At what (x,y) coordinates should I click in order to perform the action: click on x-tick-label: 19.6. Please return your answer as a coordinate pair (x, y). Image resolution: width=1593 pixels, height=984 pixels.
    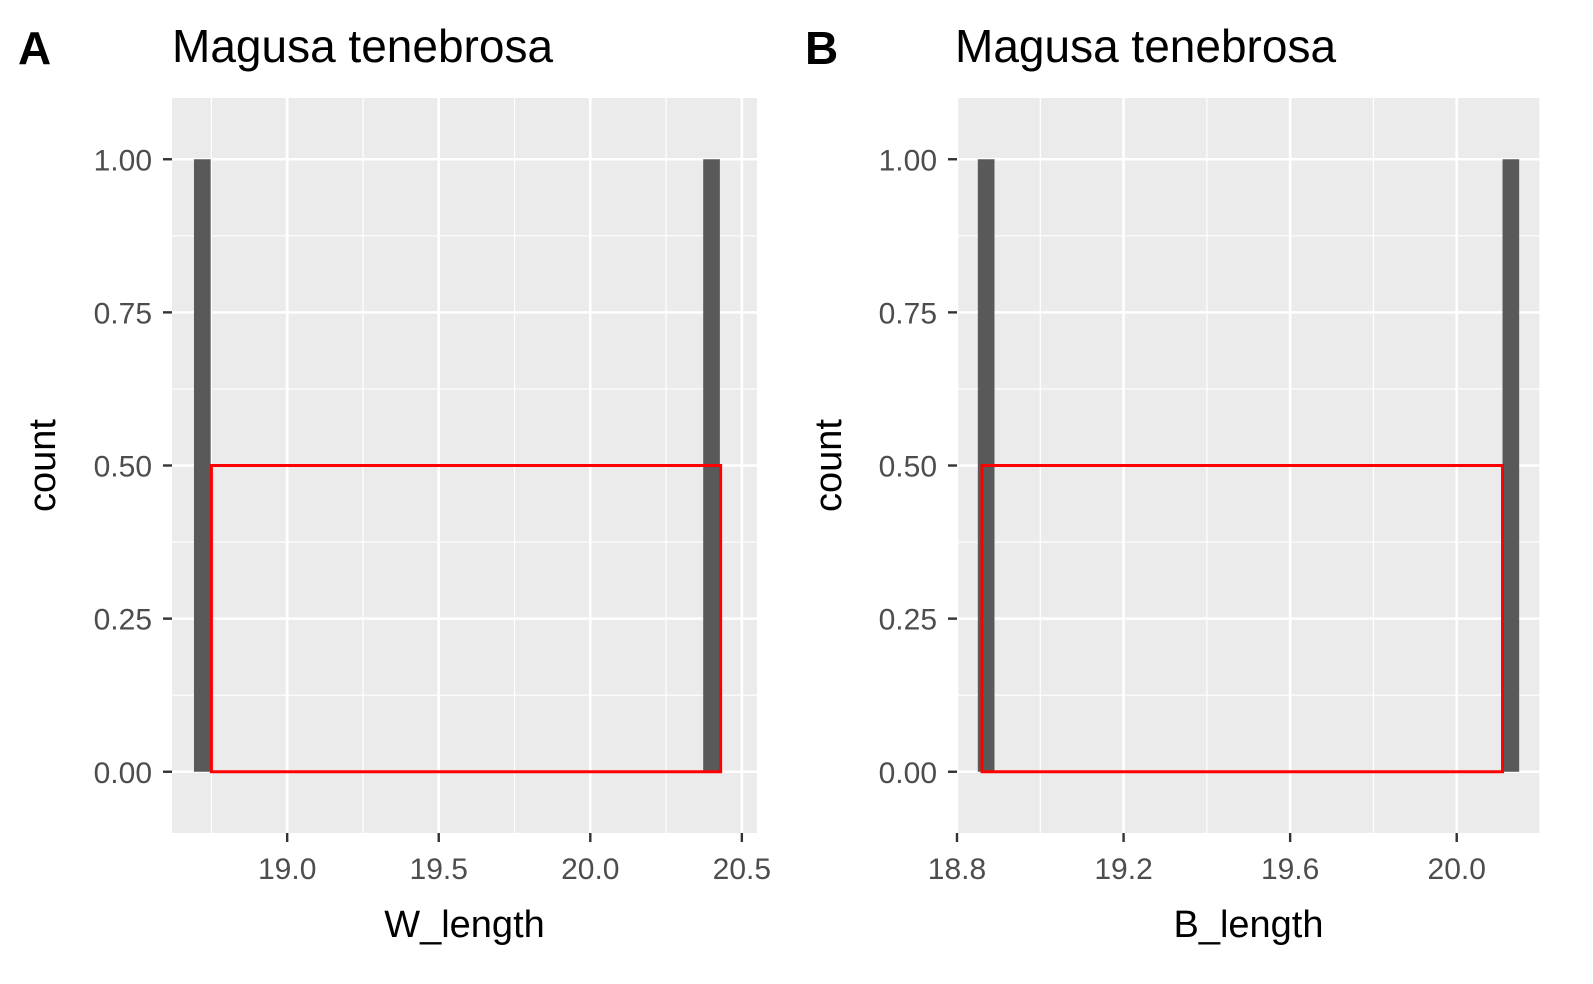
    Looking at the image, I should click on (1290, 869).